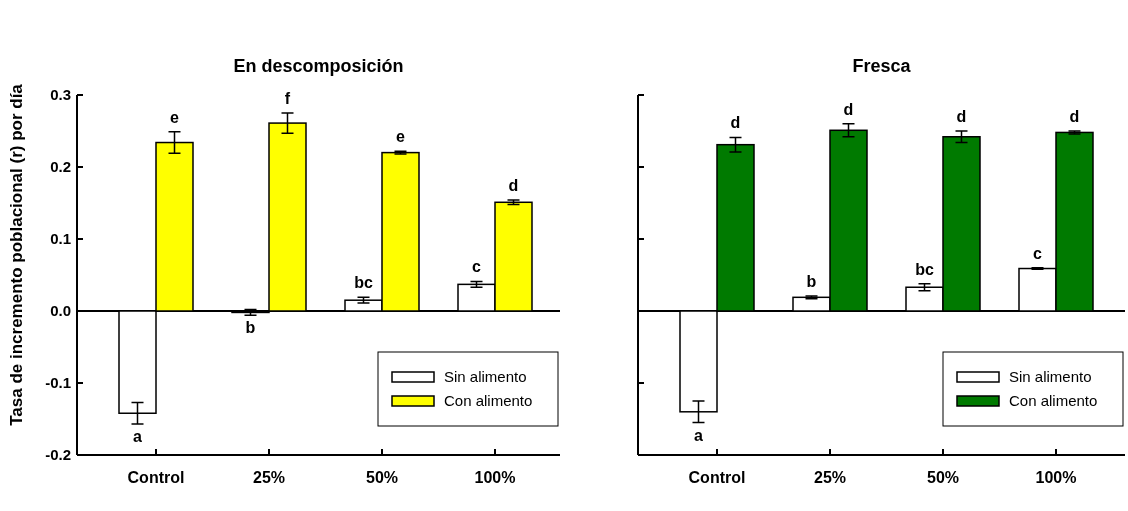  I want to click on y-tick-label: 0.1, so click(60, 239).